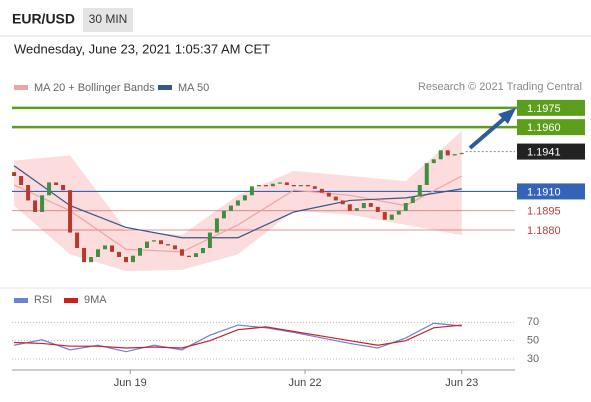 The image size is (591, 402). Describe the element at coordinates (193, 88) in the screenshot. I see `legend-label: MA 50` at that location.